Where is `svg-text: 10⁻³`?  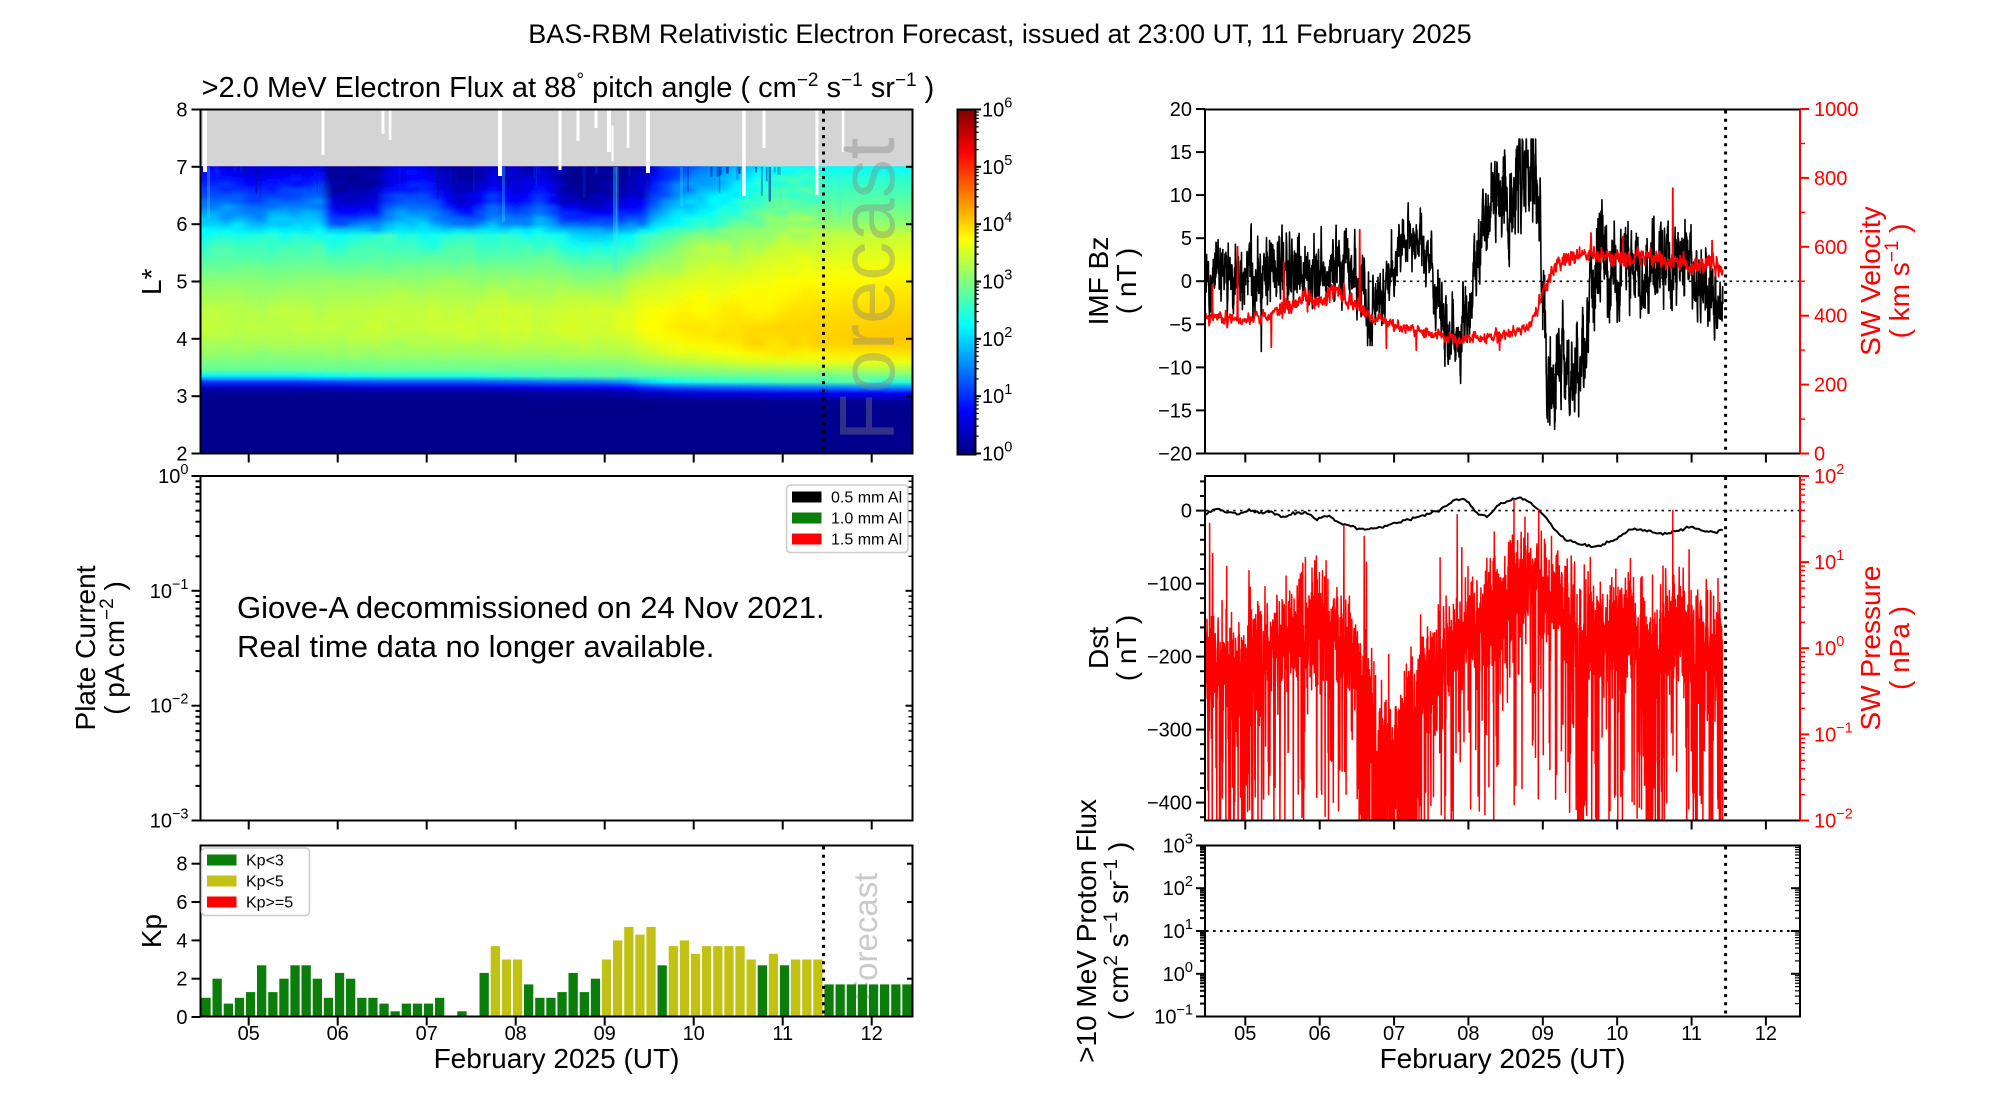 svg-text: 10⁻³ is located at coordinates (169, 820).